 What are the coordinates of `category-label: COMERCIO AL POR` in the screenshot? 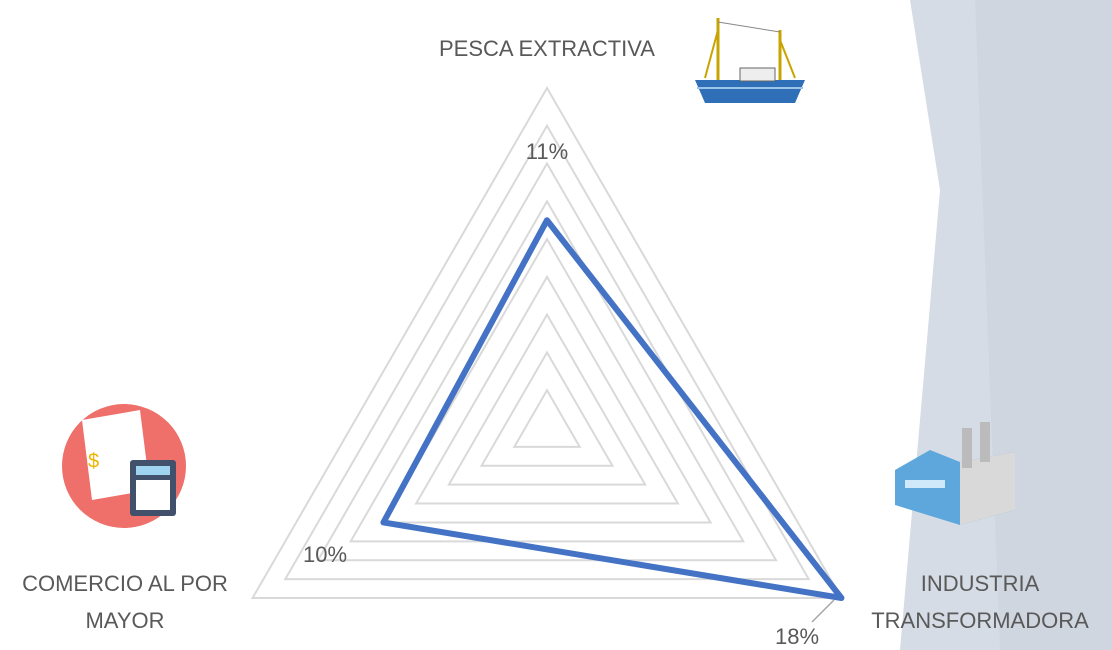 It's located at (125, 583).